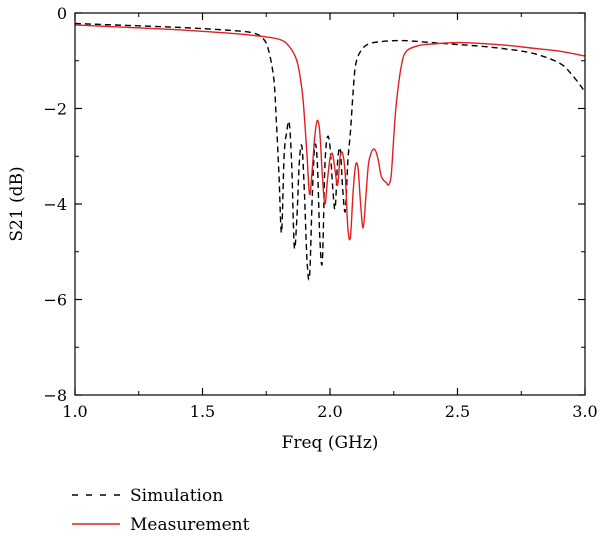 The width and height of the screenshot is (600, 544). Describe the element at coordinates (55, 204) in the screenshot. I see `y-tick-label: −4` at that location.